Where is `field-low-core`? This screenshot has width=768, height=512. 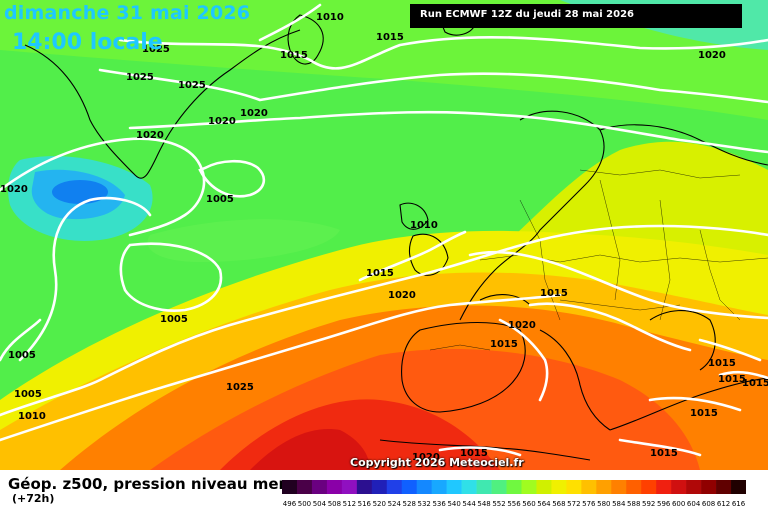
field-low-core is located at coordinates (80, 192).